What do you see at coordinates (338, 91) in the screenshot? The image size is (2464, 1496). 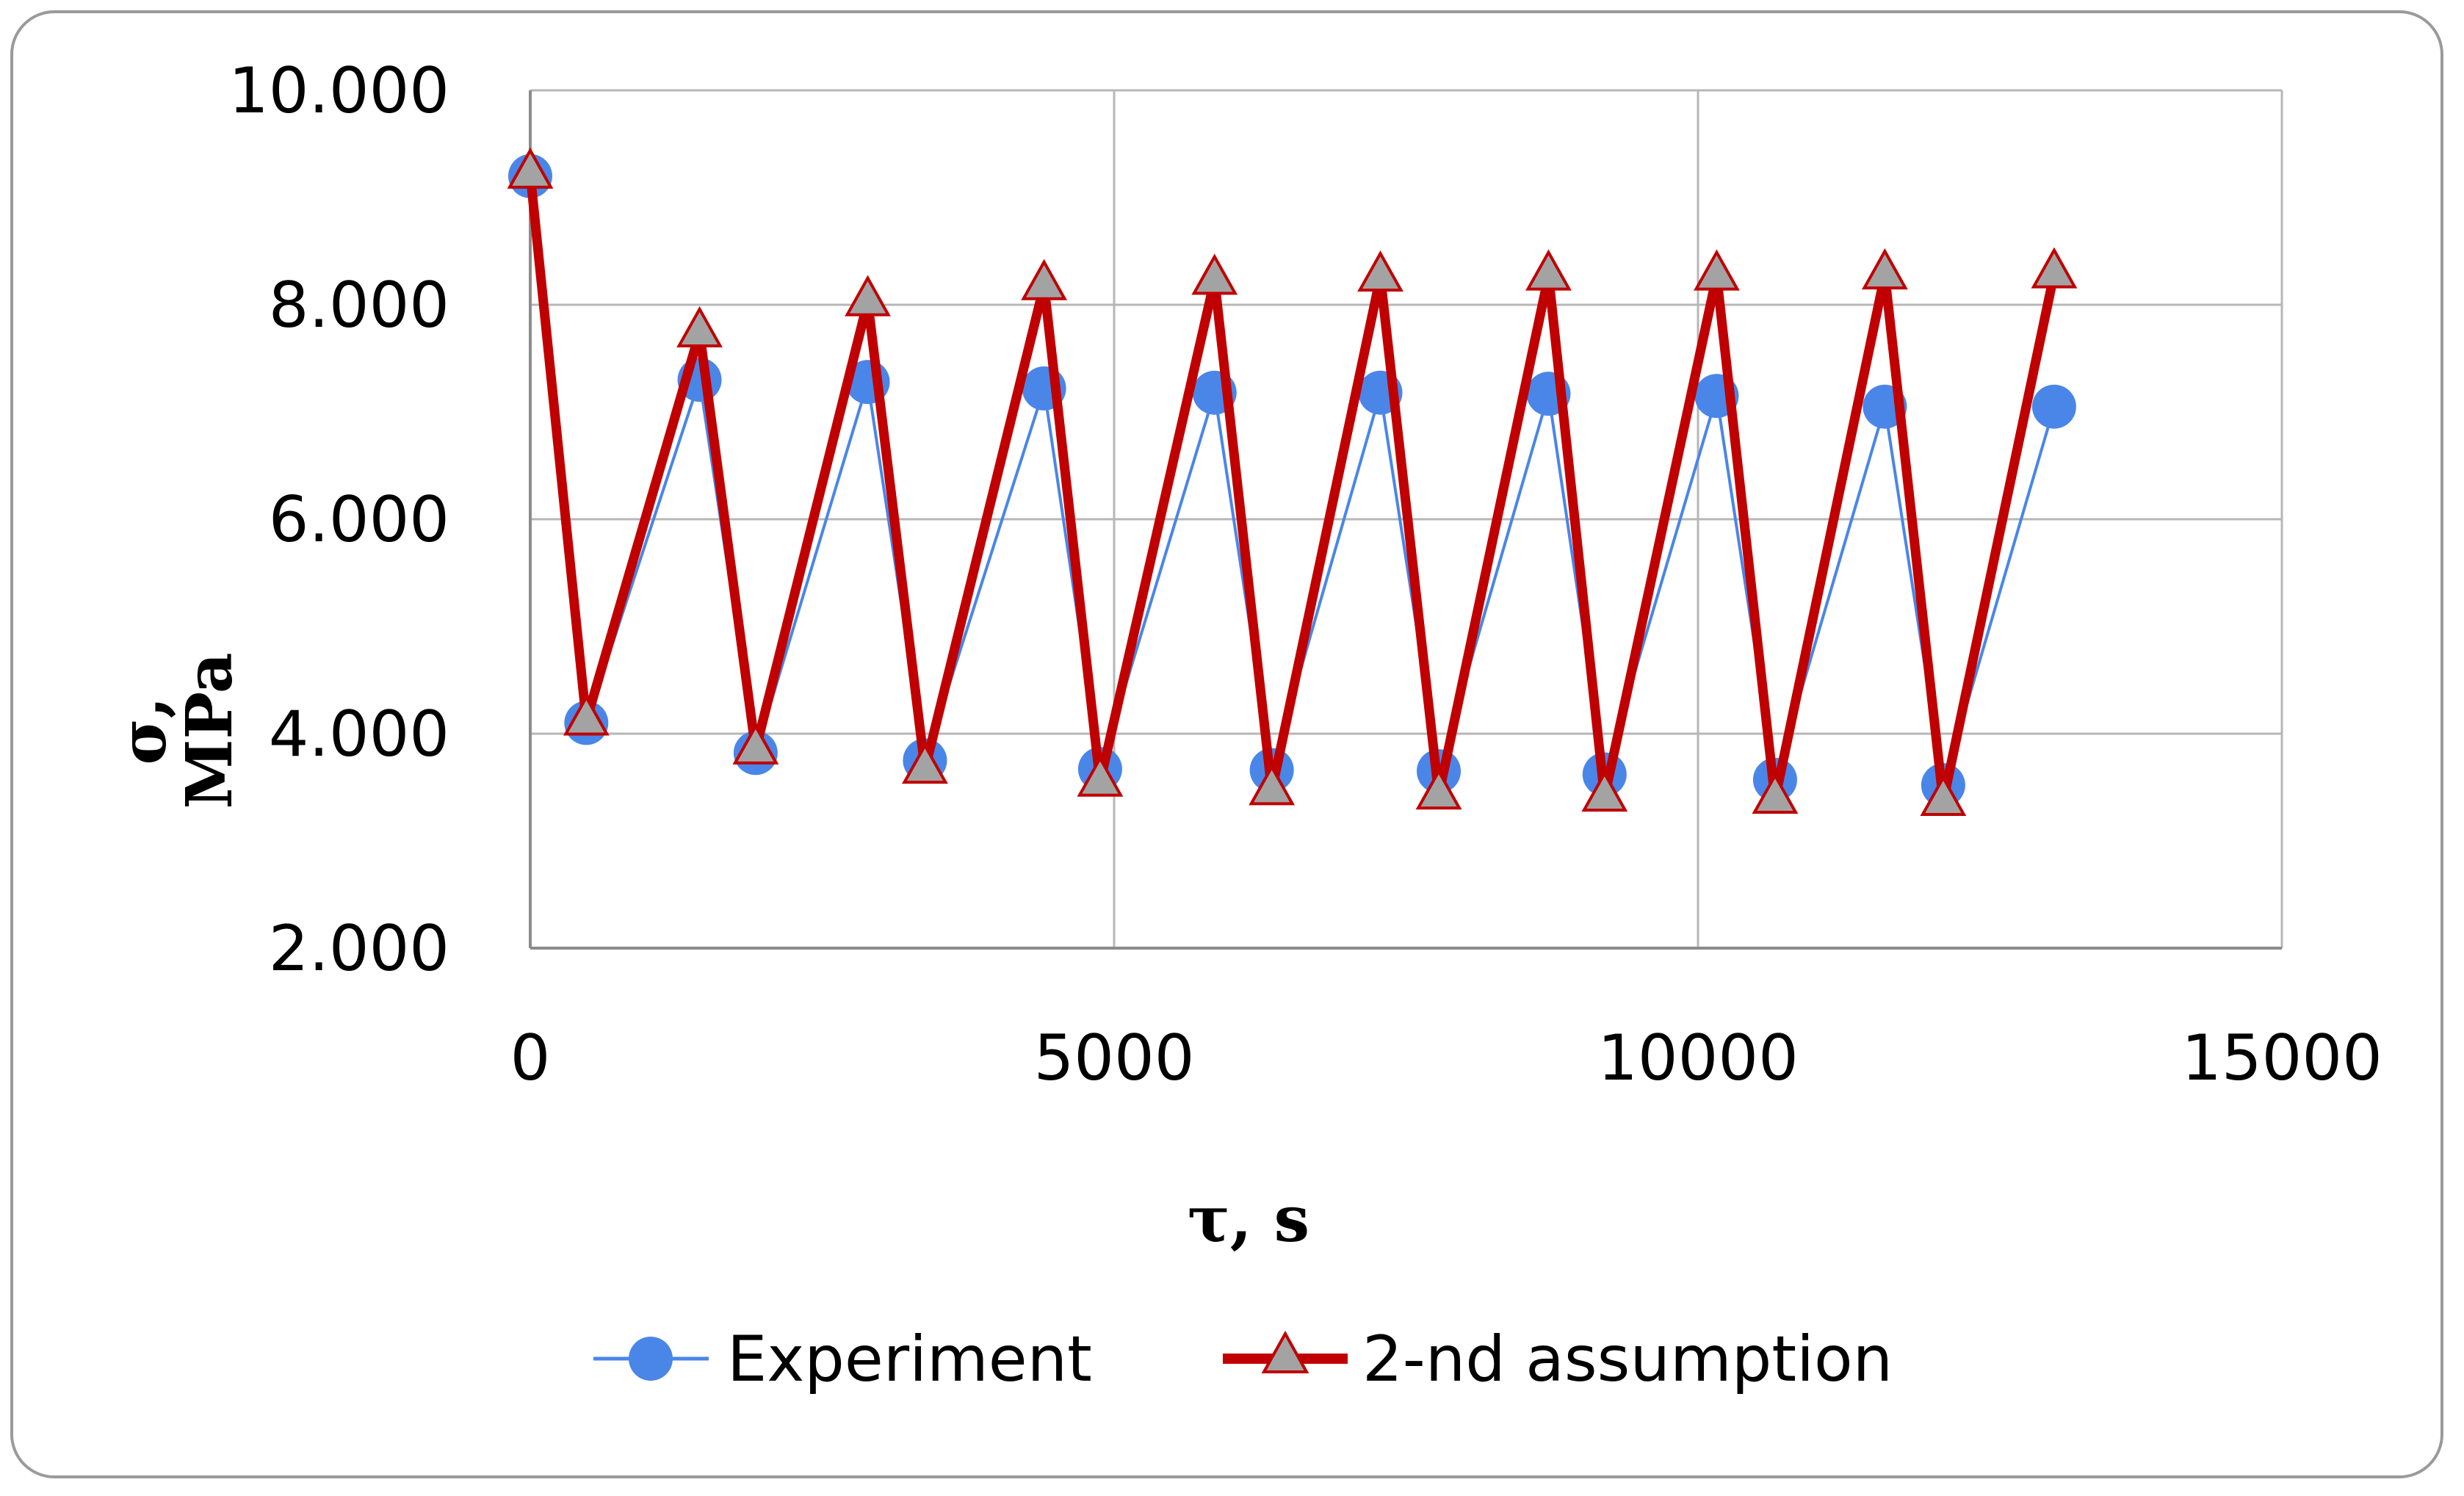 I see `y-tick-label: 10.000` at bounding box center [338, 91].